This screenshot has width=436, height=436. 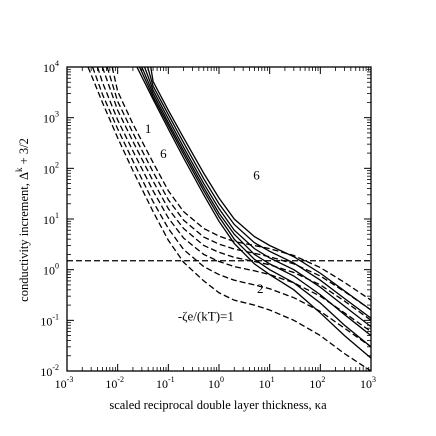 What do you see at coordinates (51, 67) in the screenshot?
I see `y-tick-label-7: 10⁴` at bounding box center [51, 67].